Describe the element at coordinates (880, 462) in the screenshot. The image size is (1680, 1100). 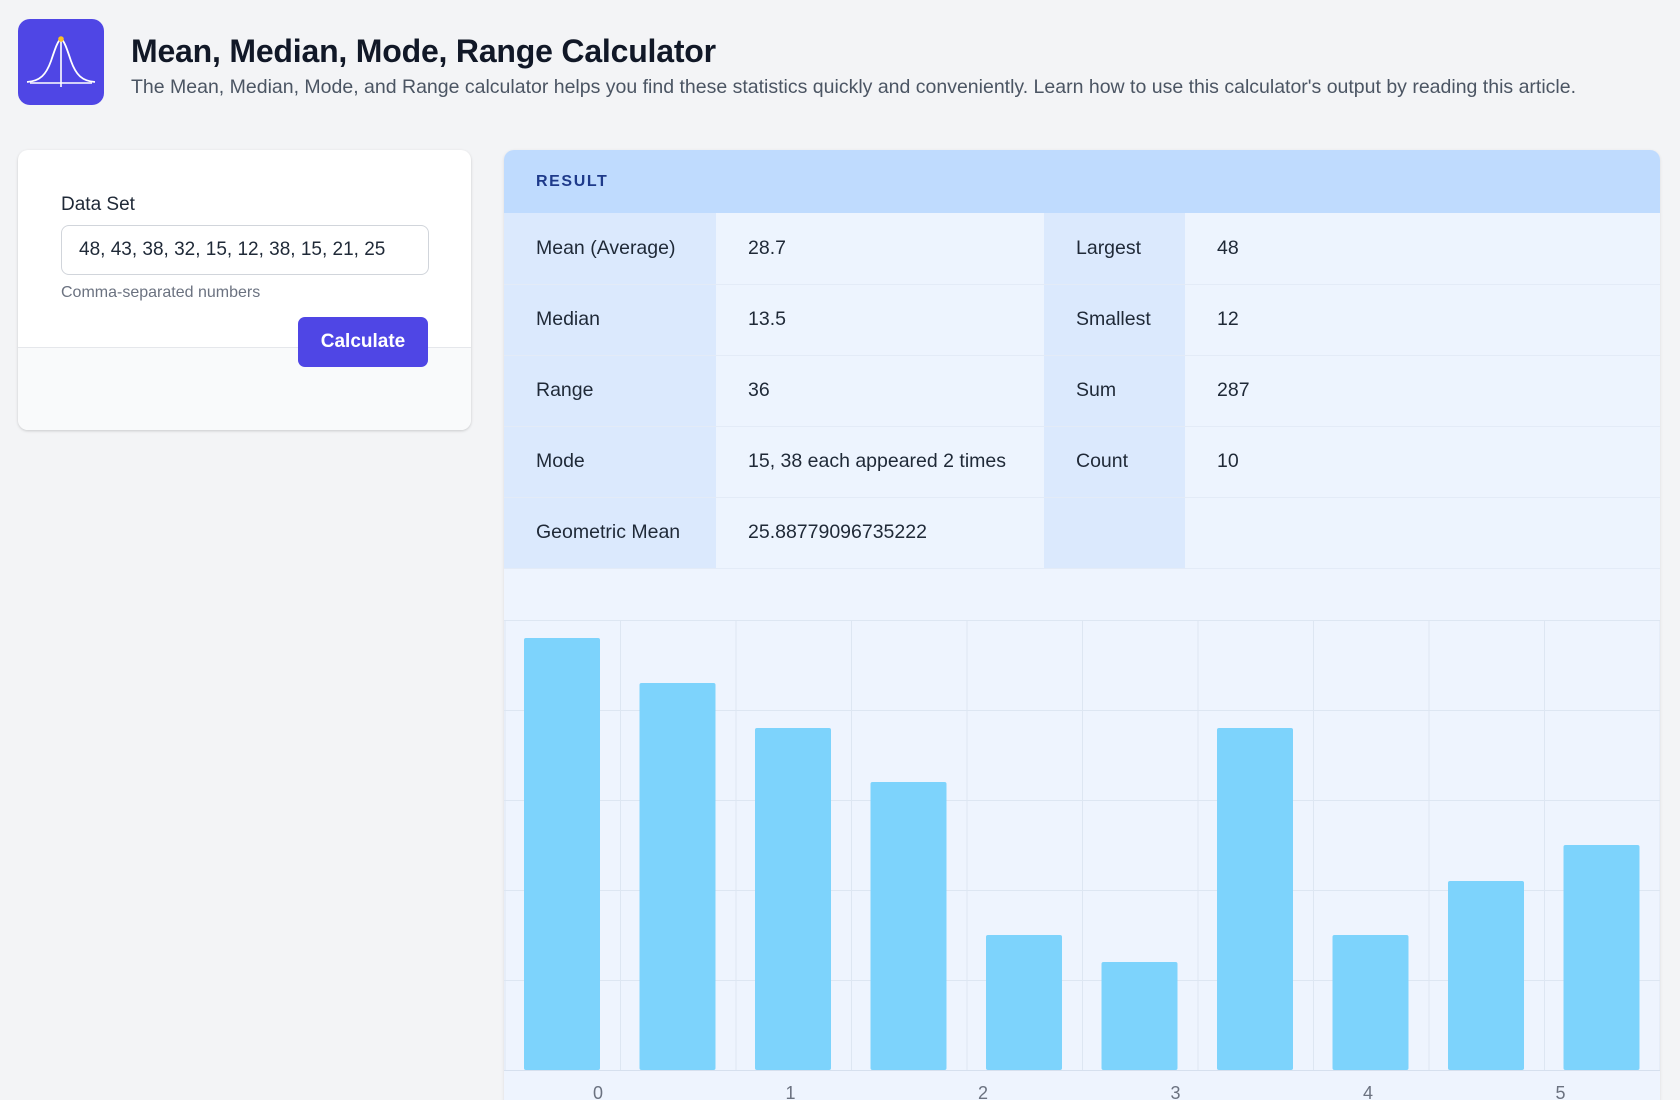
I see `stat-value: 15, 38 each appeared 2 times` at that location.